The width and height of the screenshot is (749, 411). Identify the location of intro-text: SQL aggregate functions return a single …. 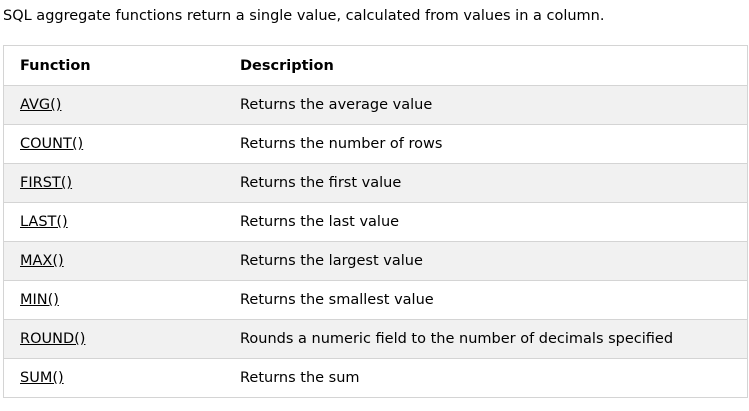
(304, 16).